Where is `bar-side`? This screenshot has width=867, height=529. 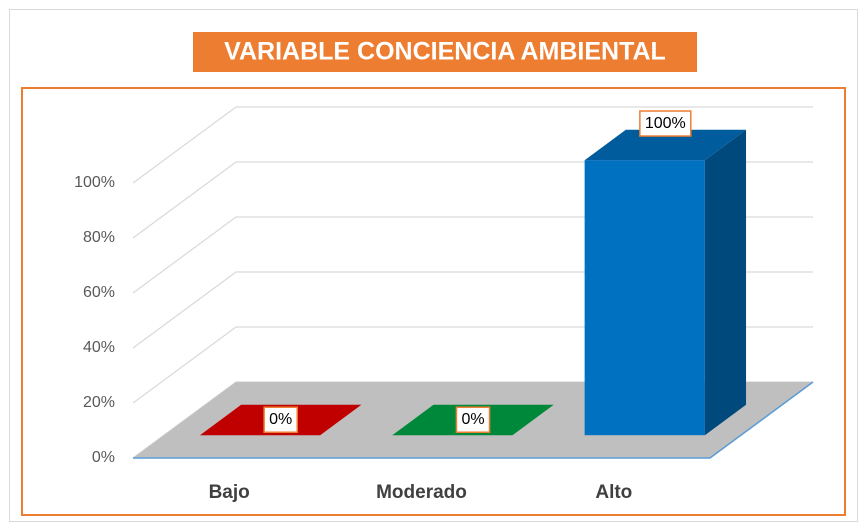 bar-side is located at coordinates (725, 282).